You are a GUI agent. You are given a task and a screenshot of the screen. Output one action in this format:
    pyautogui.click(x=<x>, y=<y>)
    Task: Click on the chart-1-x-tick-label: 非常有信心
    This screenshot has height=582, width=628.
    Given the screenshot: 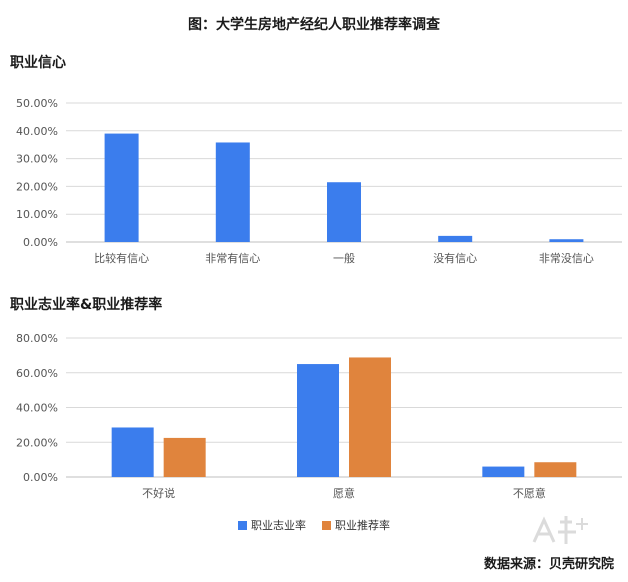 What is the action you would take?
    pyautogui.click(x=232, y=258)
    